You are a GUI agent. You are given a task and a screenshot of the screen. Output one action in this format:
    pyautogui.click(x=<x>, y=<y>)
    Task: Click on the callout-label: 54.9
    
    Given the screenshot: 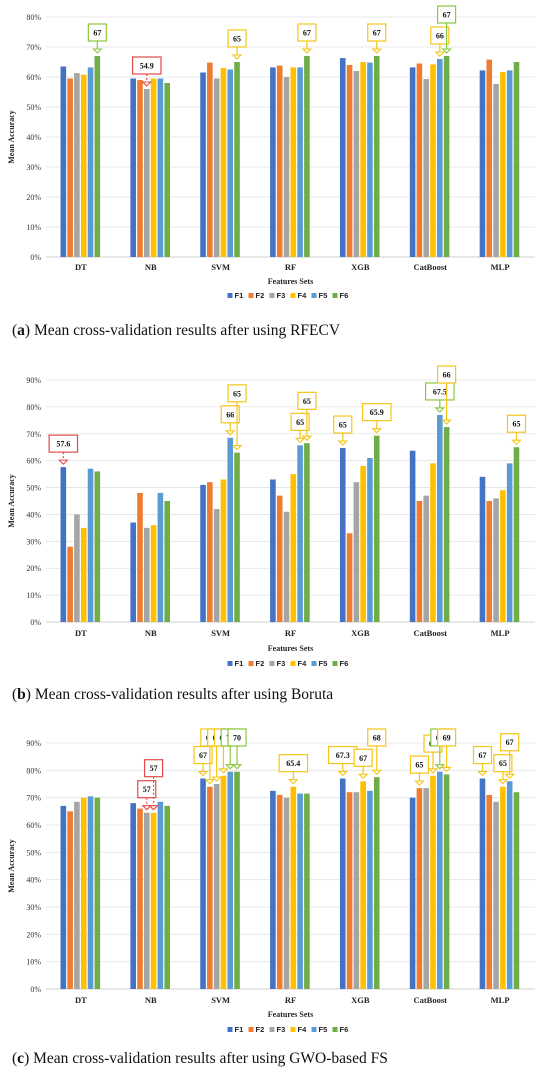 What is the action you would take?
    pyautogui.click(x=147, y=66)
    